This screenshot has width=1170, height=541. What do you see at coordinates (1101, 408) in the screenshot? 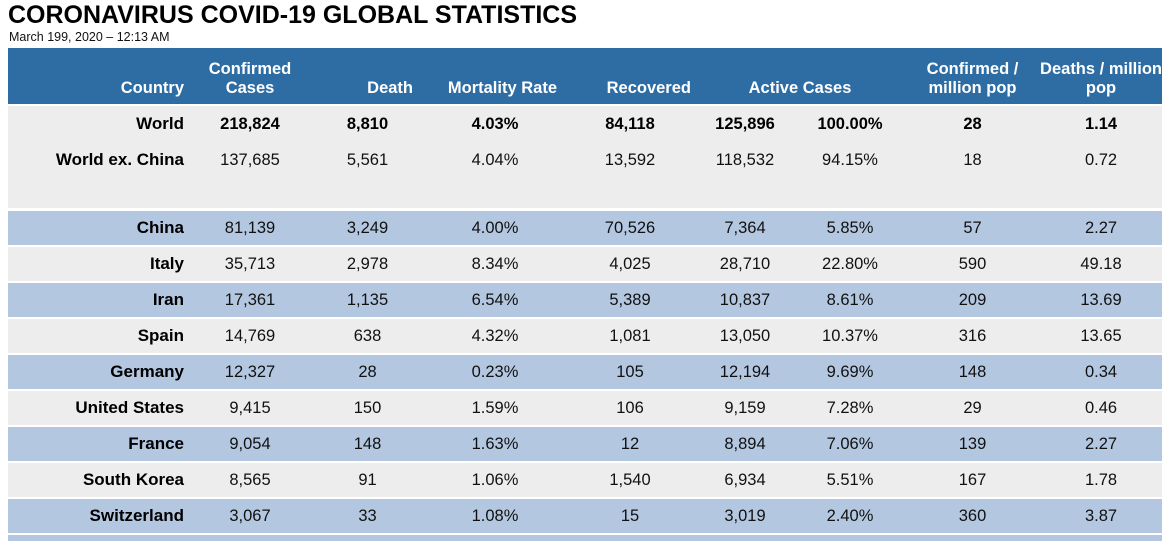
I see `deaths-per-million-cell: 0.46` at bounding box center [1101, 408].